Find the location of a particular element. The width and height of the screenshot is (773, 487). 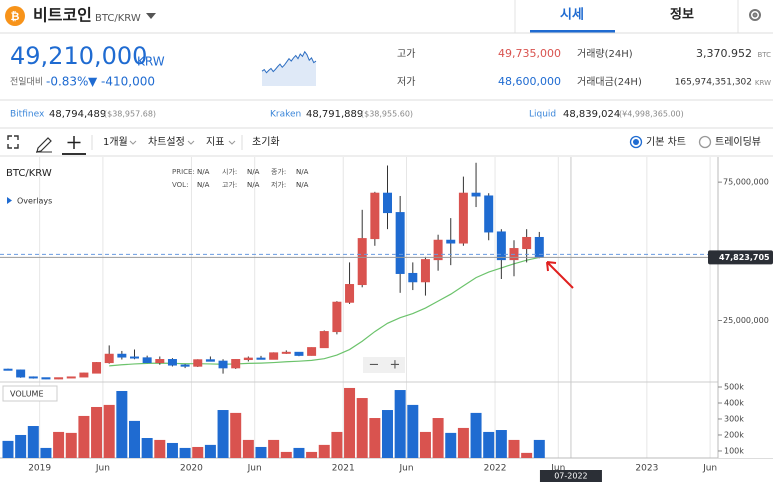

exchange-foreign: ($38,957.68) is located at coordinates (130, 114).